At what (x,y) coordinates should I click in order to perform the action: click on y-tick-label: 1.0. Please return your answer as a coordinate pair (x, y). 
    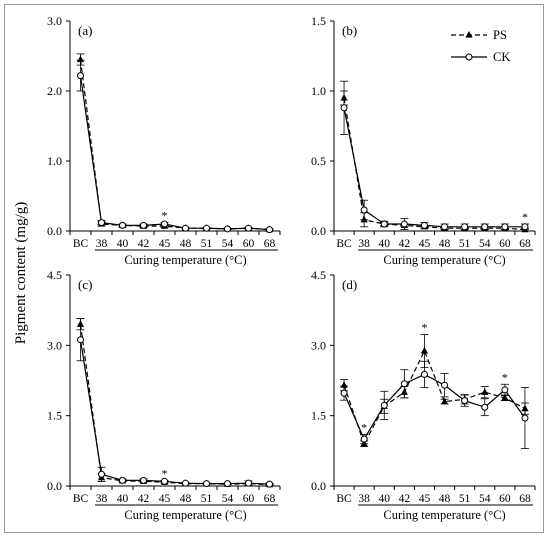
    Looking at the image, I should click on (318, 91).